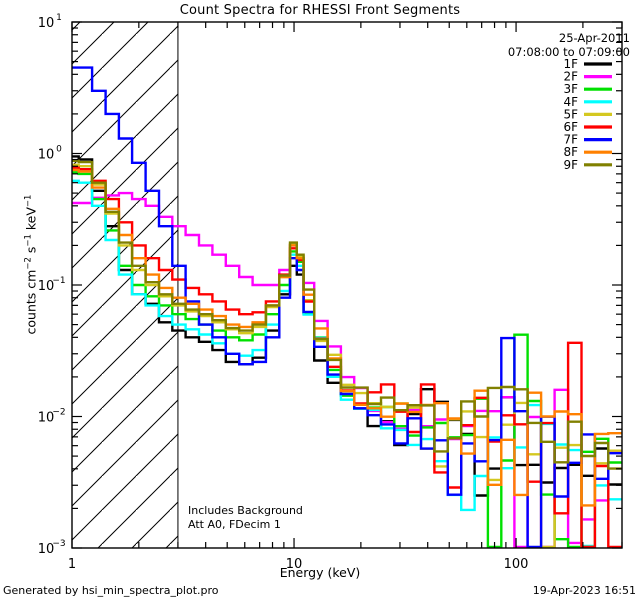  I want to click on x-tick-label: 10, so click(294, 564).